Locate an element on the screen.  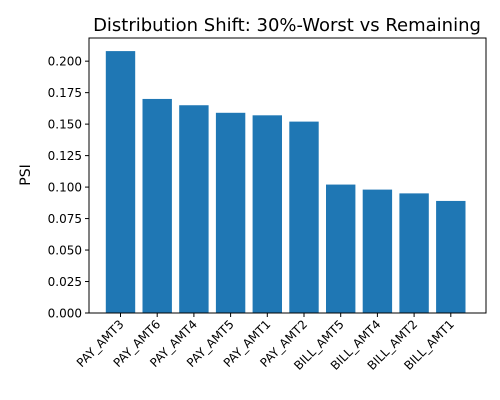
y-tick-label: 0.125 is located at coordinates (65, 156).